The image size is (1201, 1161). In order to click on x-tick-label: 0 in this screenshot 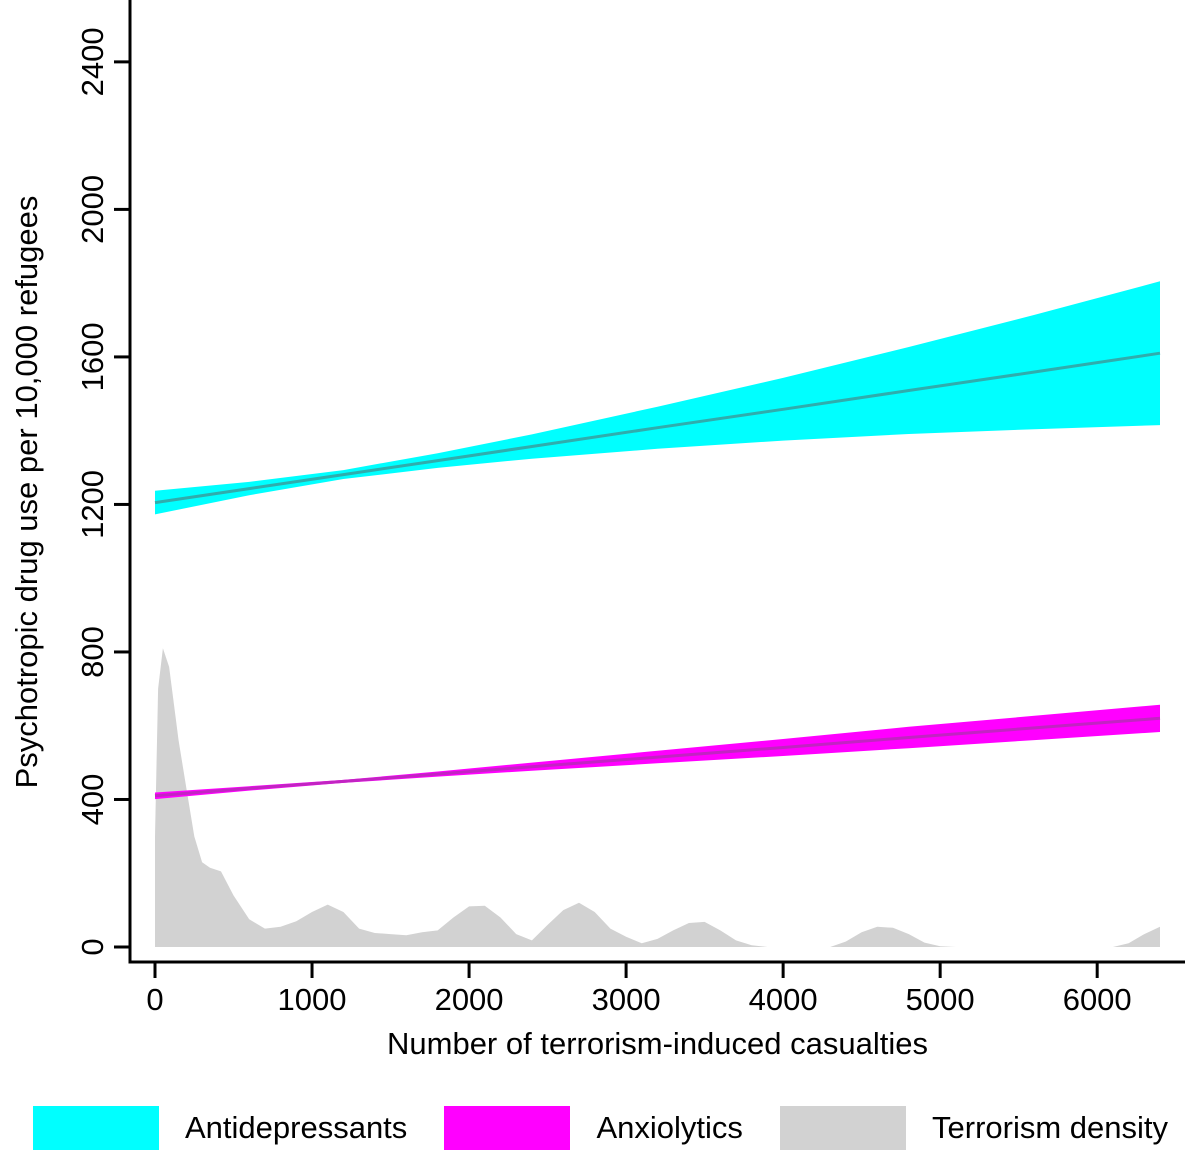, I will do `click(154, 999)`.